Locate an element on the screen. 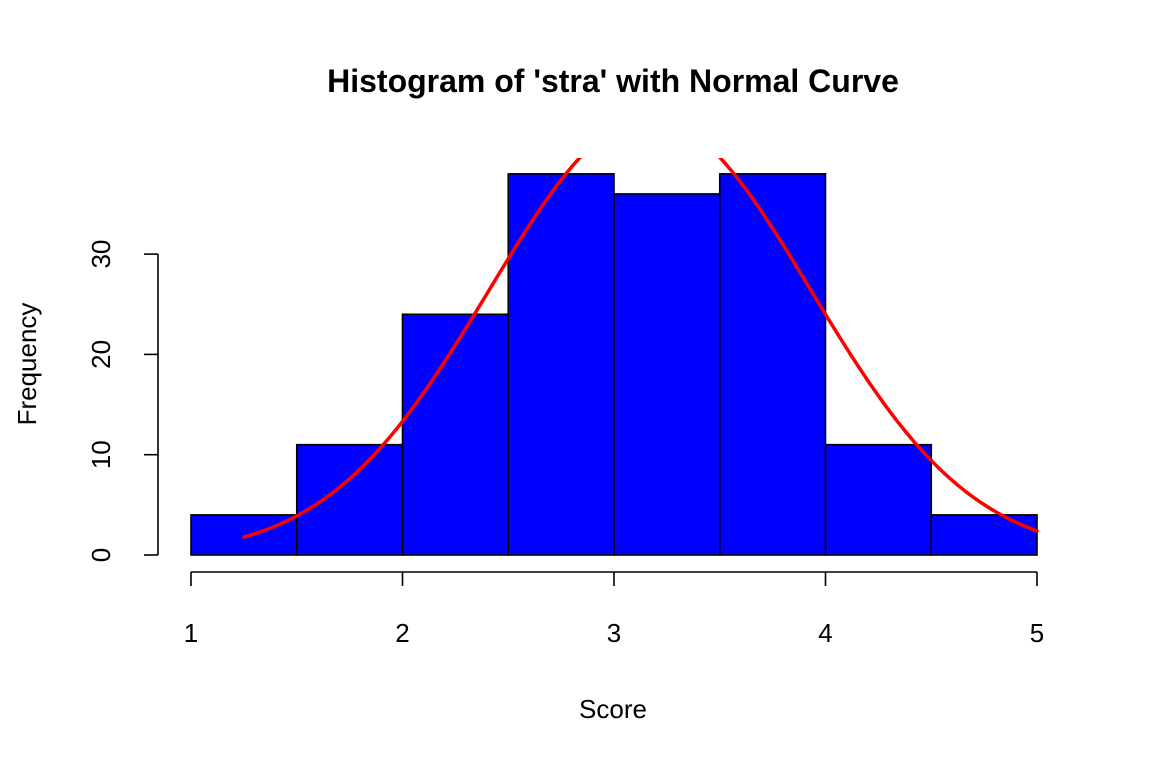 The image size is (1152, 768). x-tick-label: 5 is located at coordinates (1037, 633).